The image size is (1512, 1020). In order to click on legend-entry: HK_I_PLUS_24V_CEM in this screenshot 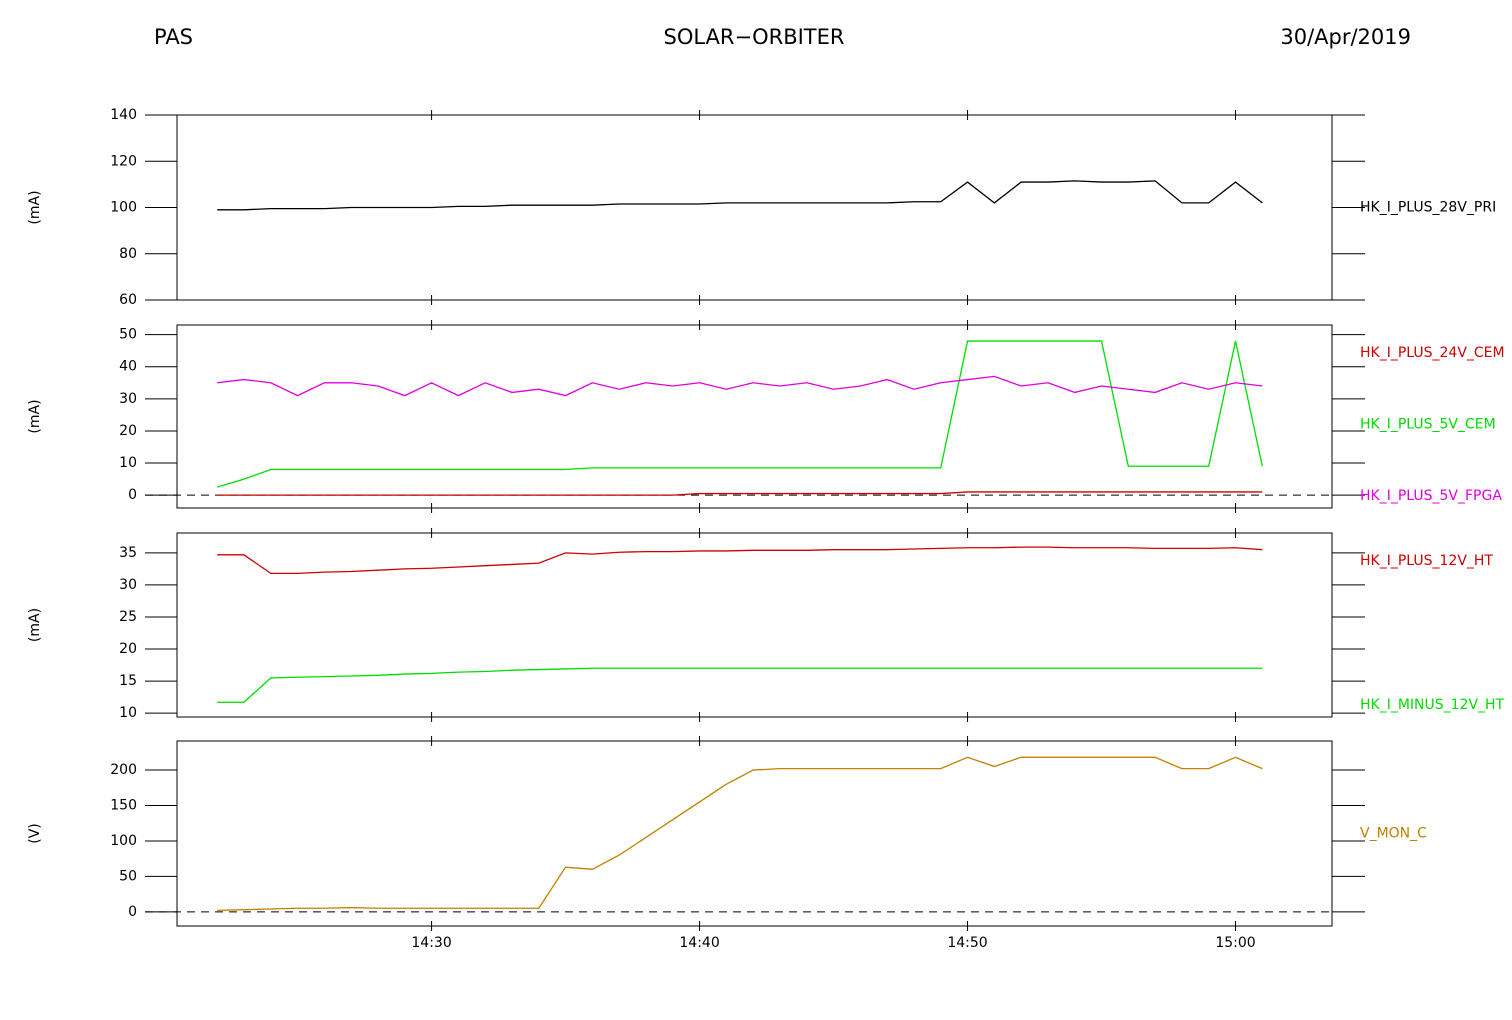, I will do `click(1432, 353)`.